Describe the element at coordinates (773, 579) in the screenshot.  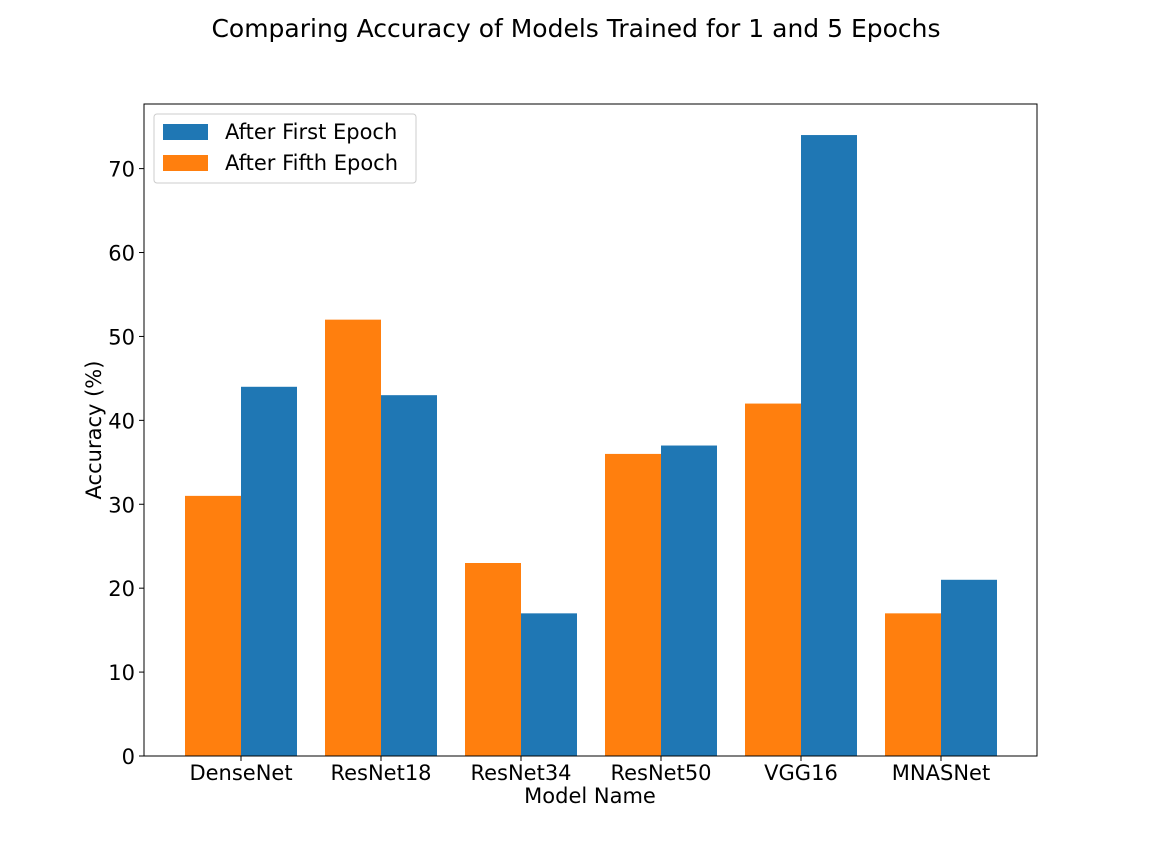
I see `bar-vgg16-after-fifth-epoch` at that location.